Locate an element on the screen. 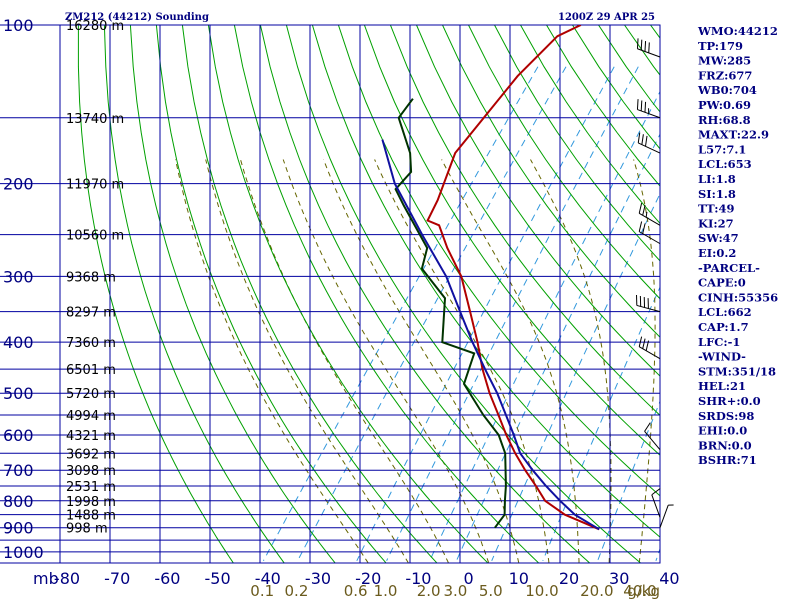 The height and width of the screenshot is (600, 800). index-item: EI:0.2 is located at coordinates (717, 253).